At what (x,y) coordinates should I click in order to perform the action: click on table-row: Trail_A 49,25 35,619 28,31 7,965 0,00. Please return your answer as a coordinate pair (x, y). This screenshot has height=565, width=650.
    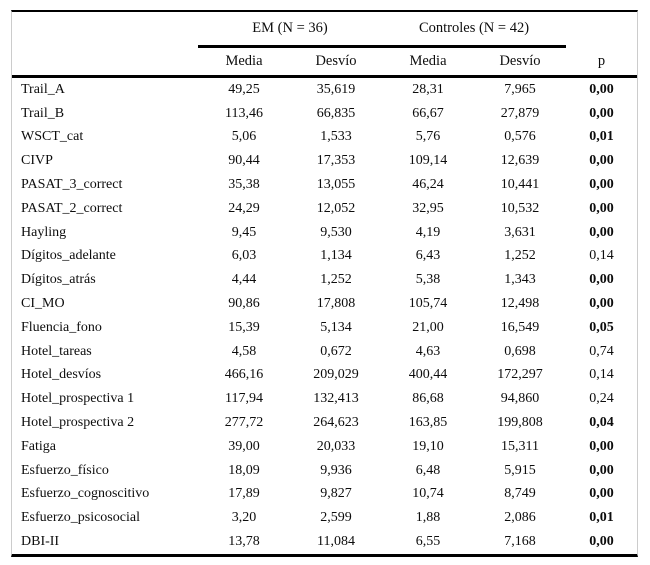
    Looking at the image, I should click on (324, 90).